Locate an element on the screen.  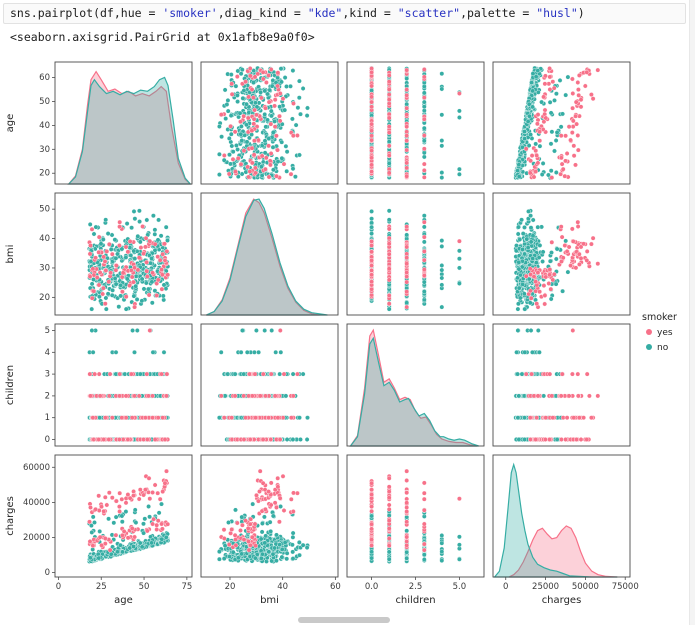
x-tick-label: 25 is located at coordinates (101, 587).